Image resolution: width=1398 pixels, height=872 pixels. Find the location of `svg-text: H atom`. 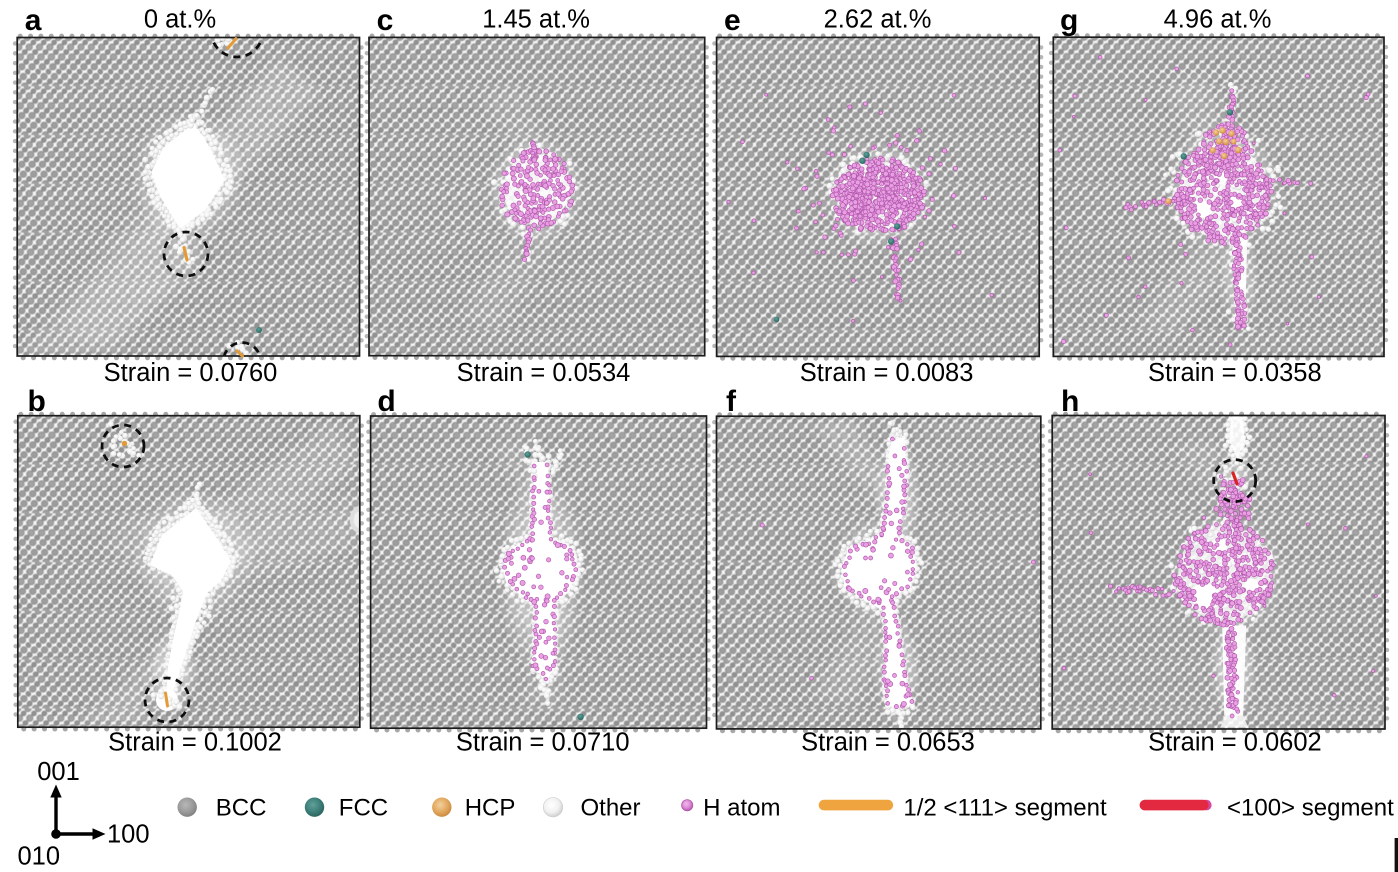

svg-text: H atom is located at coordinates (741, 808).